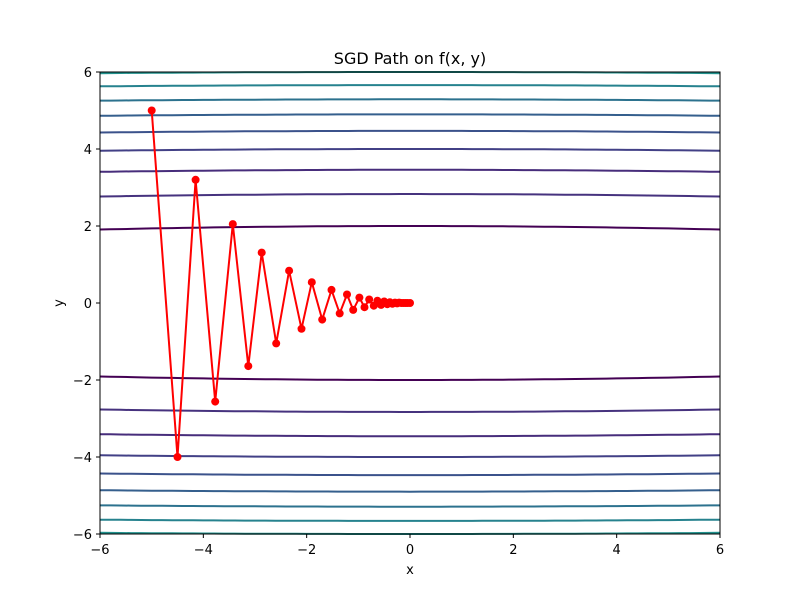 Image resolution: width=800 pixels, height=600 pixels. I want to click on x-tick-label: −2, so click(306, 550).